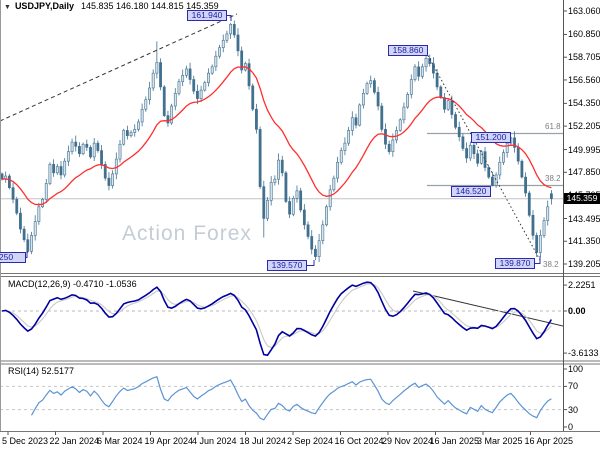 The height and width of the screenshot is (450, 600). What do you see at coordinates (287, 265) in the screenshot?
I see `price-marker-label: 139.570` at bounding box center [287, 265].